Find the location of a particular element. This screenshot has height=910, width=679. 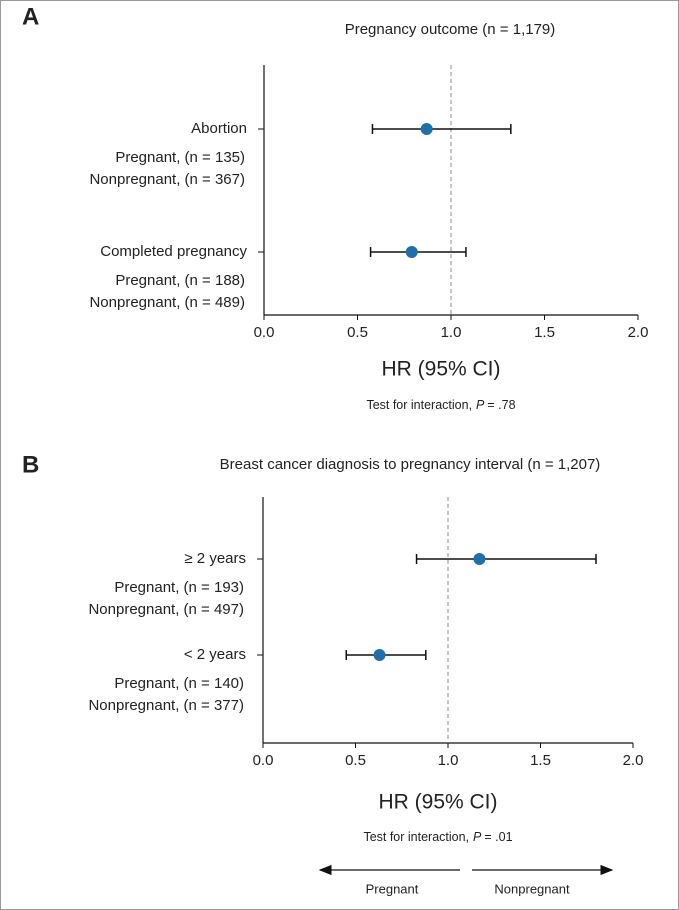

direction-label: Nonpregnant is located at coordinates (532, 888).